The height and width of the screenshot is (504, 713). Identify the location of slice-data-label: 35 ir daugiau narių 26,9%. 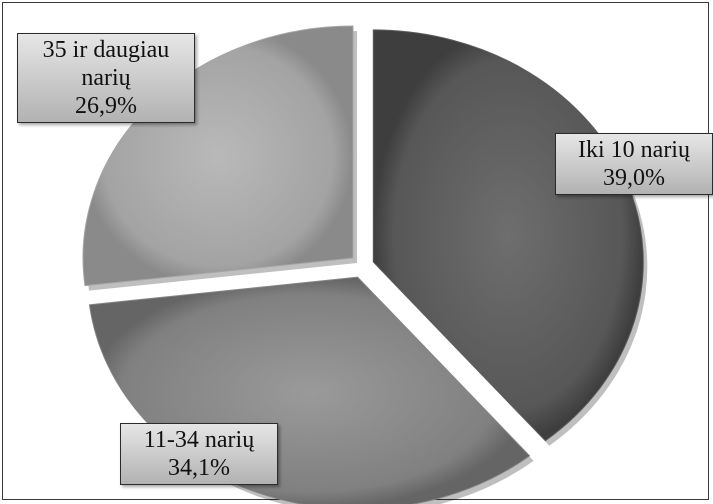
(106, 78).